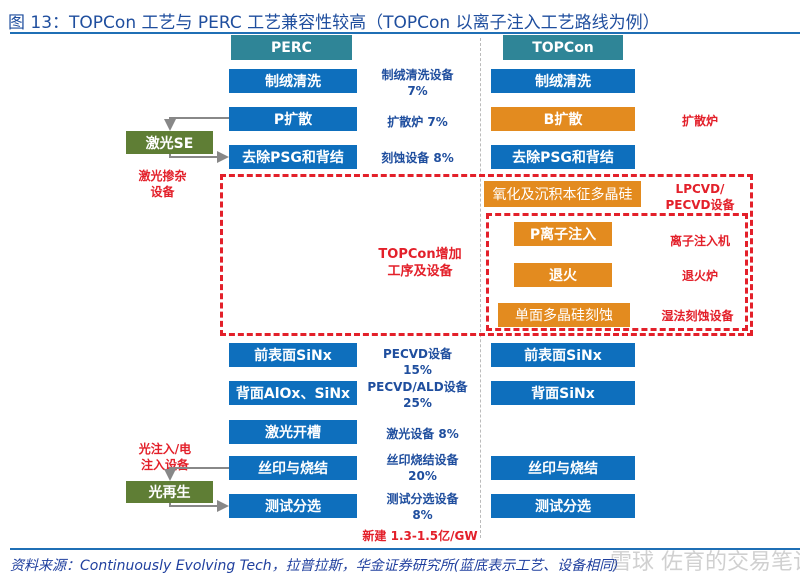 The image size is (800, 584). Describe the element at coordinates (162, 184) in the screenshot. I see `laser-se-equipment: 激光掺杂 设备` at that location.